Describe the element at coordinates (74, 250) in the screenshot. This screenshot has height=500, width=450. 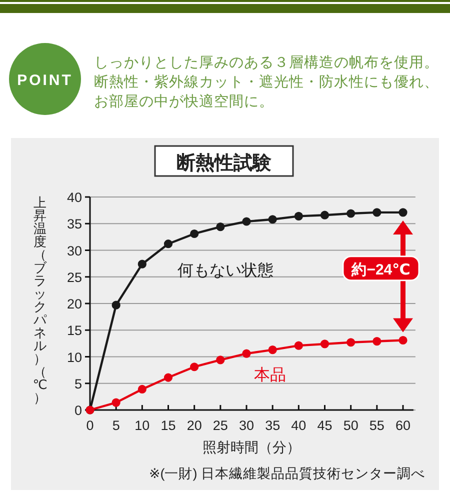
I see `y-tick-label: 30` at that location.